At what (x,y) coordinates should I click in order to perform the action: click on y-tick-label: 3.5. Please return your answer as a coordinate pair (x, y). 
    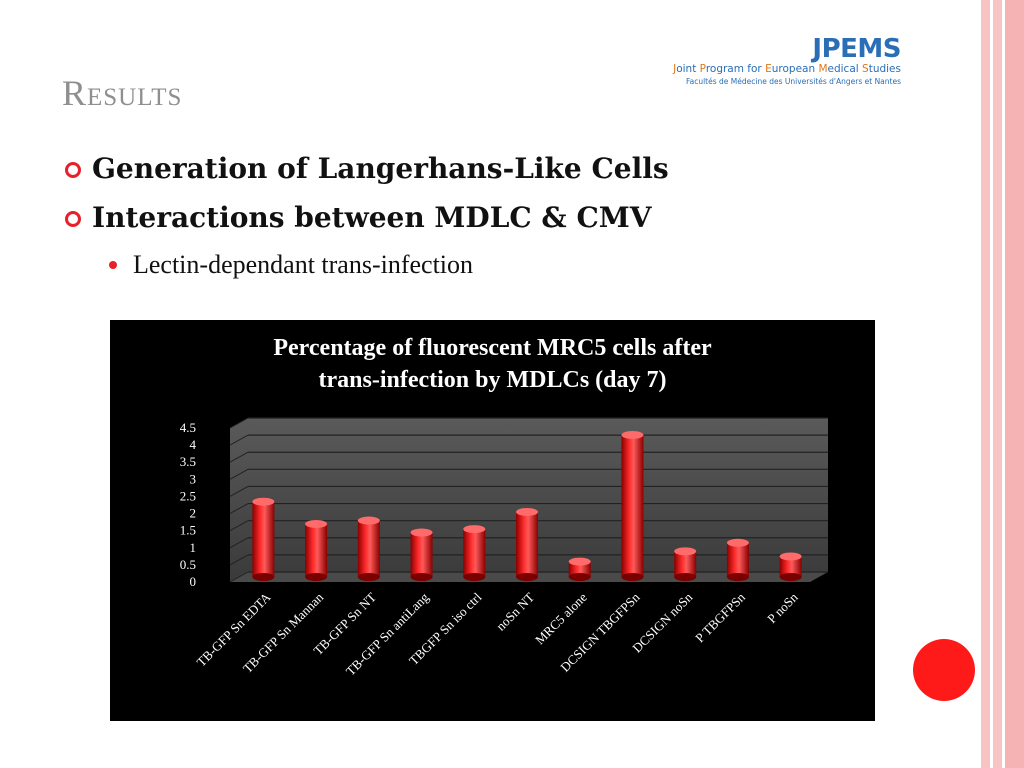
    Looking at the image, I should click on (188, 461).